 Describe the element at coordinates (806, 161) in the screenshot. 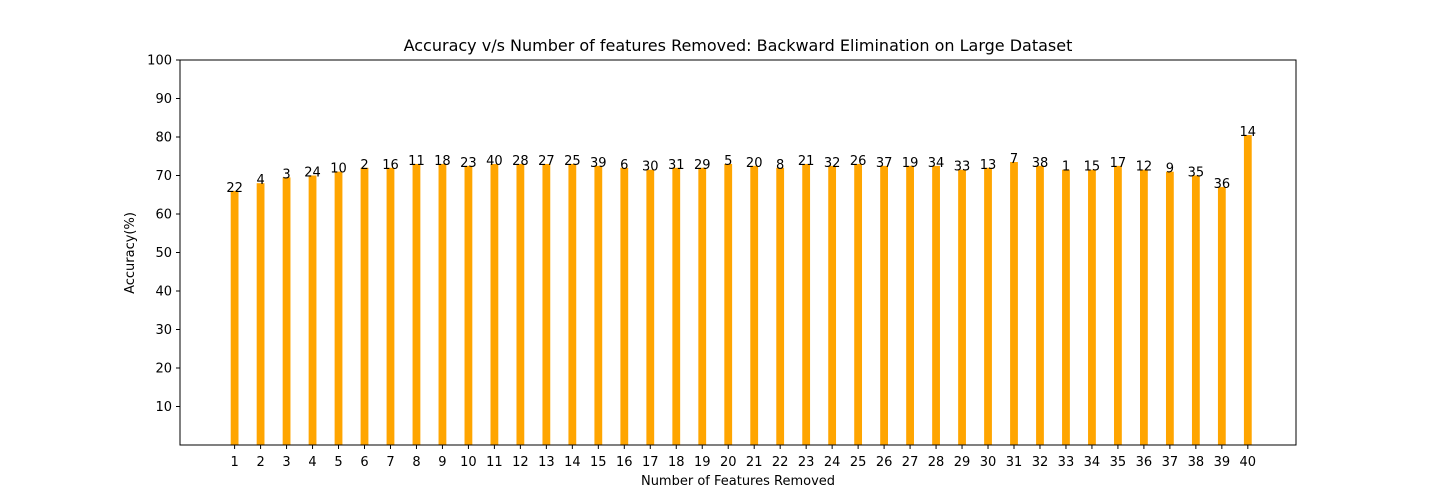

I see `data-label-23: 21` at that location.